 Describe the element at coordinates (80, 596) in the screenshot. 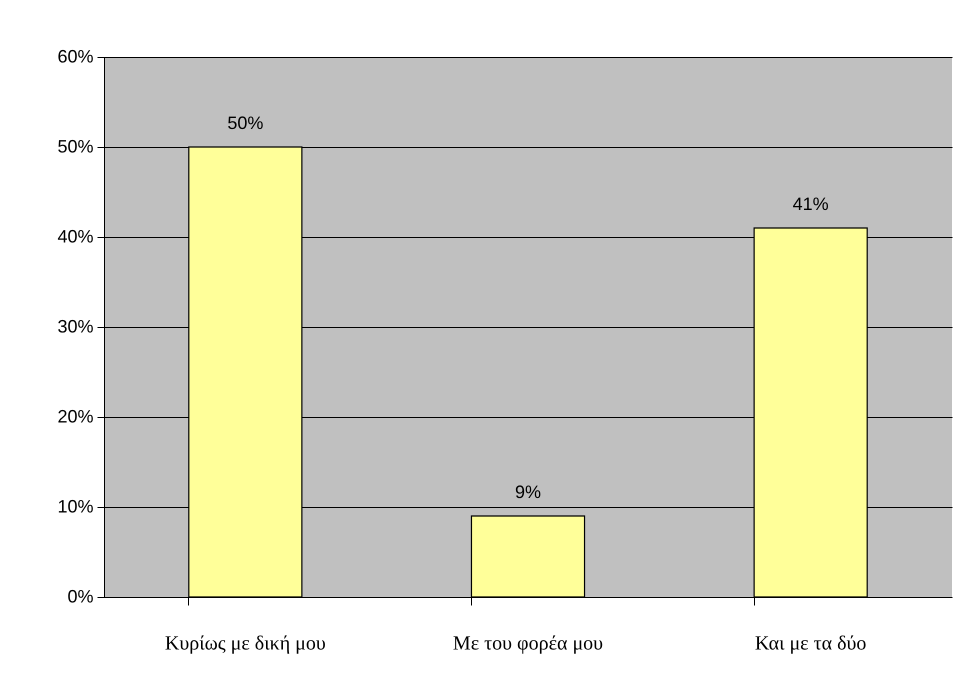

I see `y-tick-label: 0%` at that location.